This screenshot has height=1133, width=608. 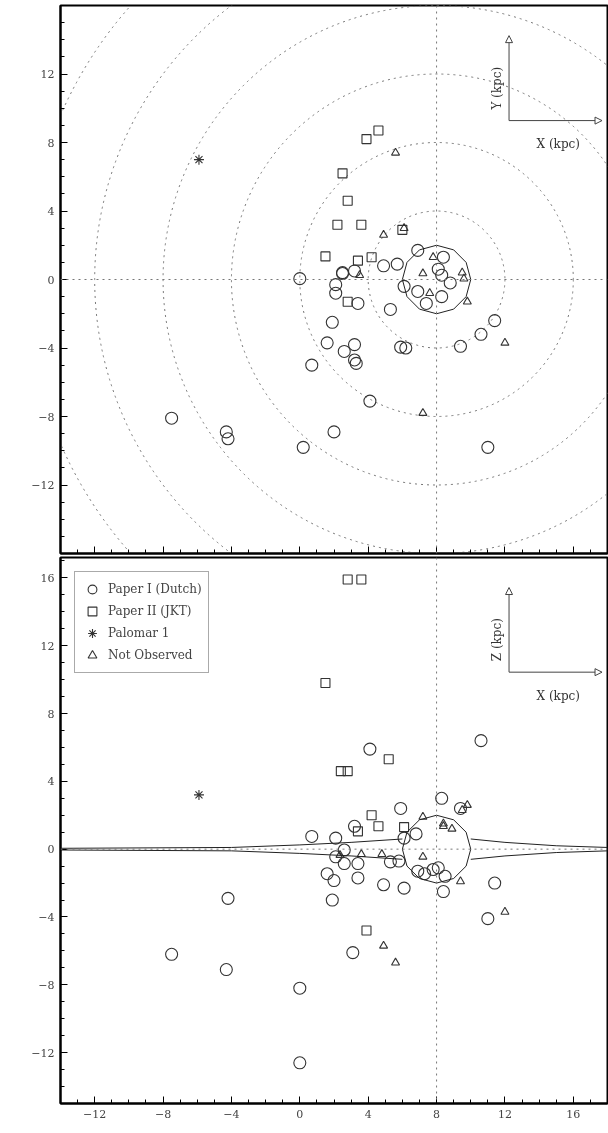 What do you see at coordinates (163, 1114) in the screenshot?
I see `x-tick-label: −8` at bounding box center [163, 1114].